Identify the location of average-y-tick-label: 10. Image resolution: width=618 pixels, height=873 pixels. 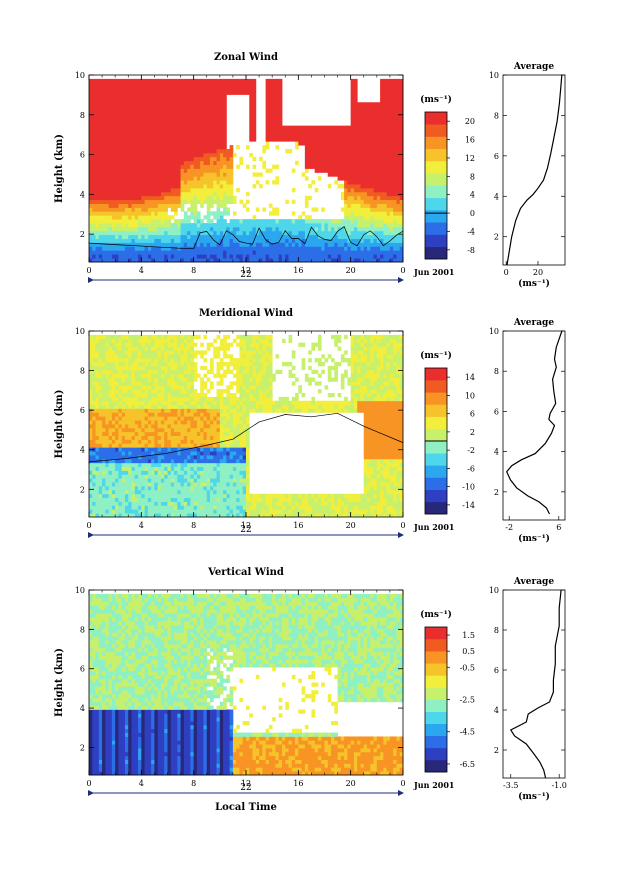
(494, 75).